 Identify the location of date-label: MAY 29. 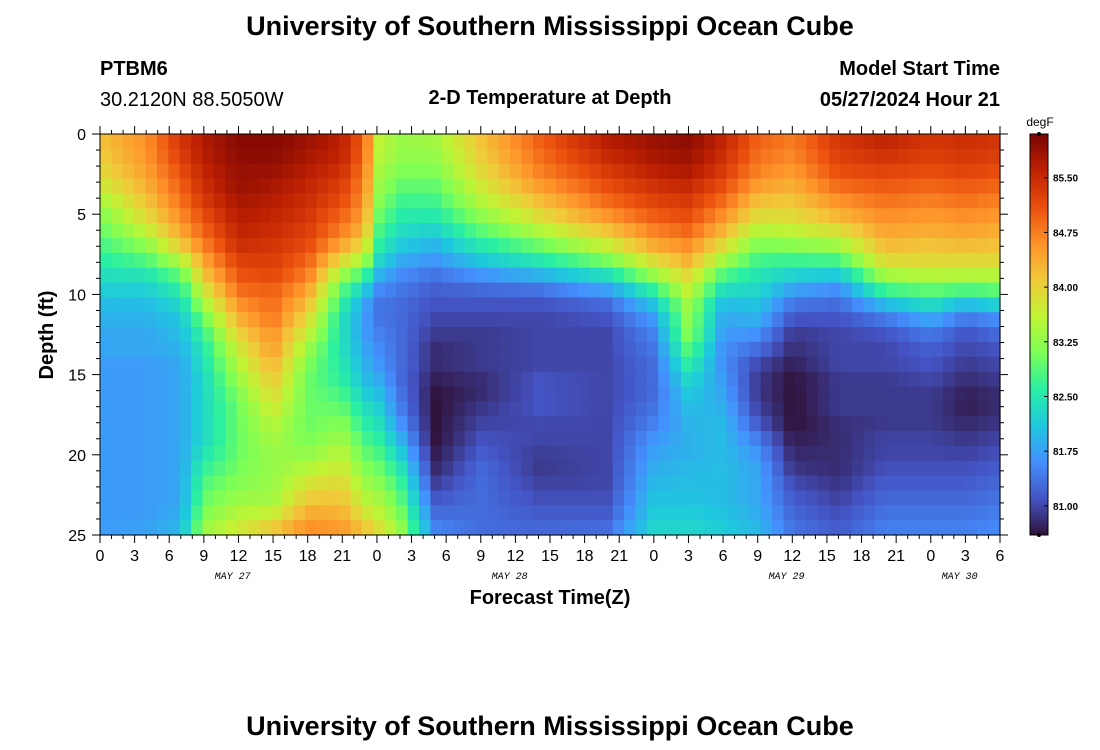
(787, 577).